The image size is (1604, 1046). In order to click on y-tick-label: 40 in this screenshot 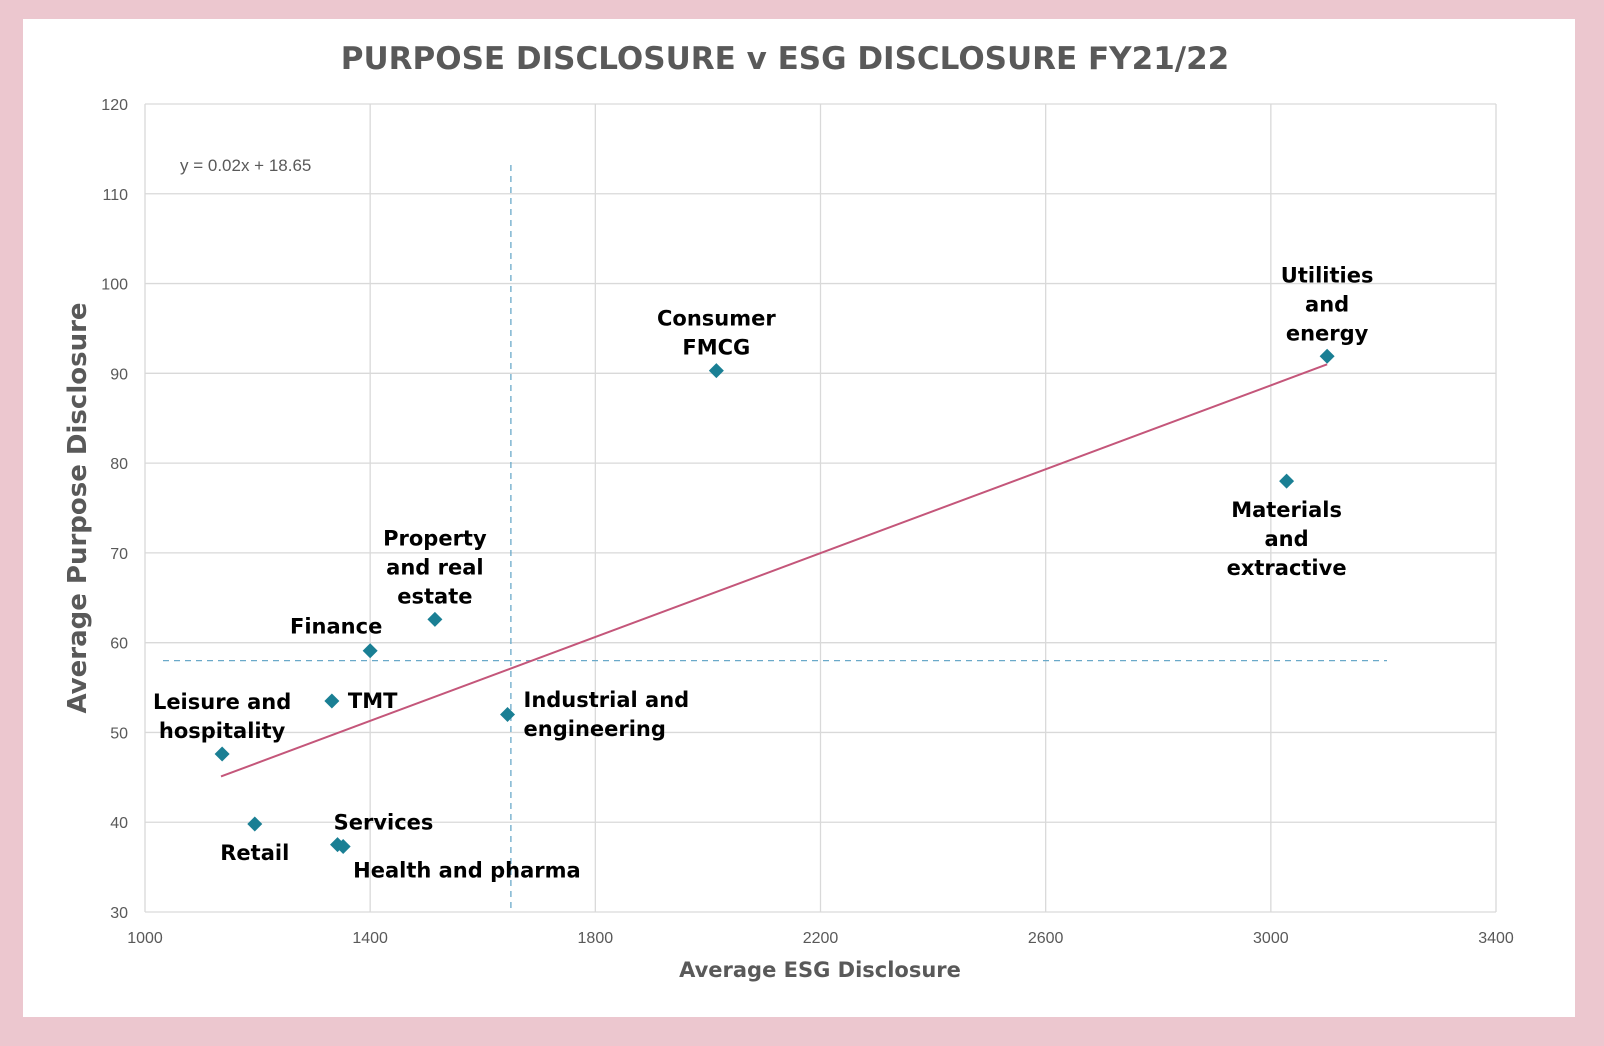, I will do `click(119, 823)`.